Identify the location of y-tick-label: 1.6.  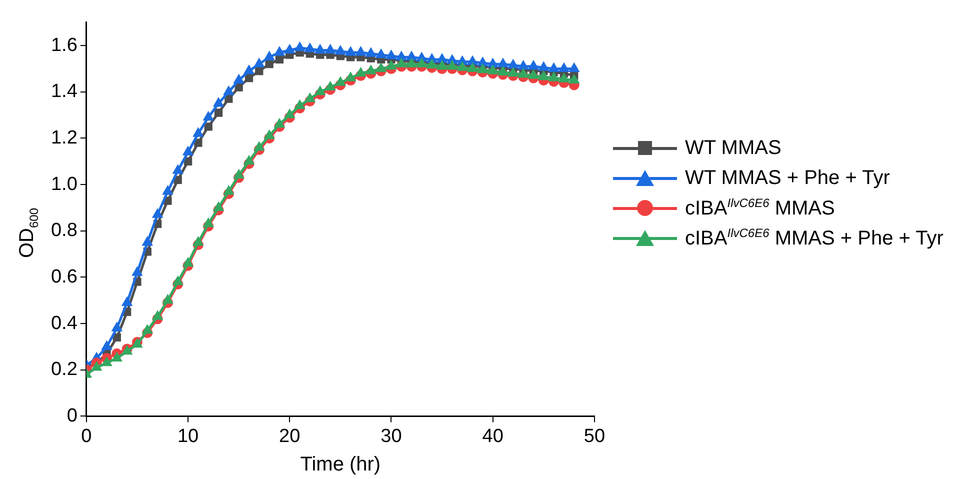
(64, 45).